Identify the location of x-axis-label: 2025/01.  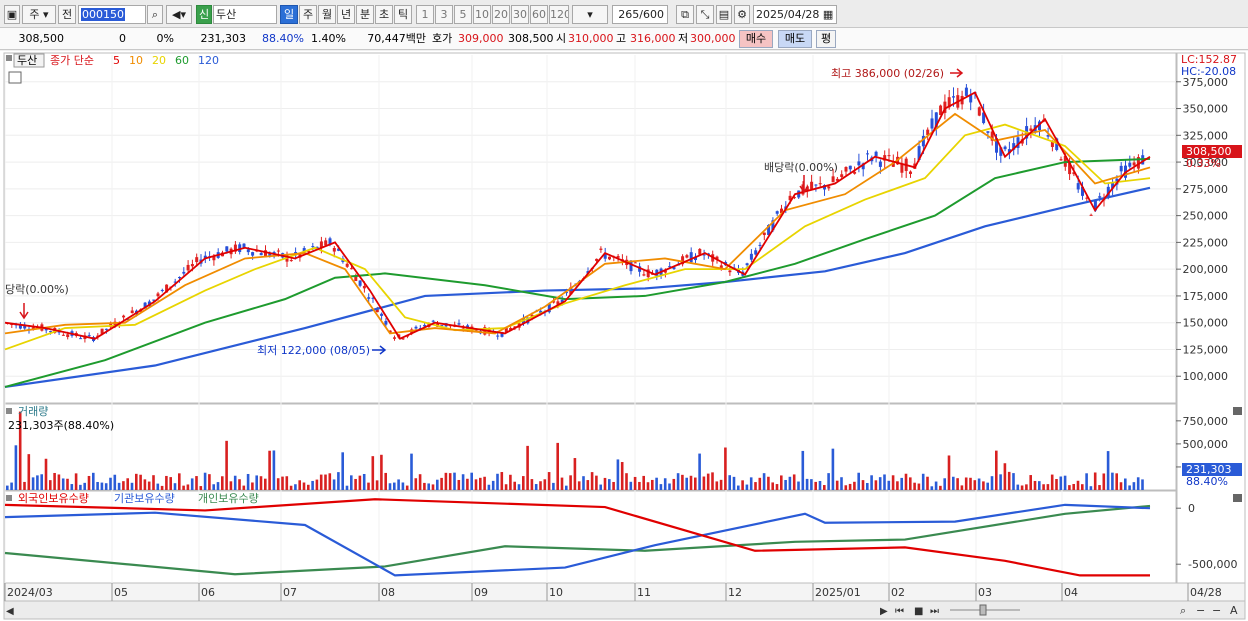
(838, 592).